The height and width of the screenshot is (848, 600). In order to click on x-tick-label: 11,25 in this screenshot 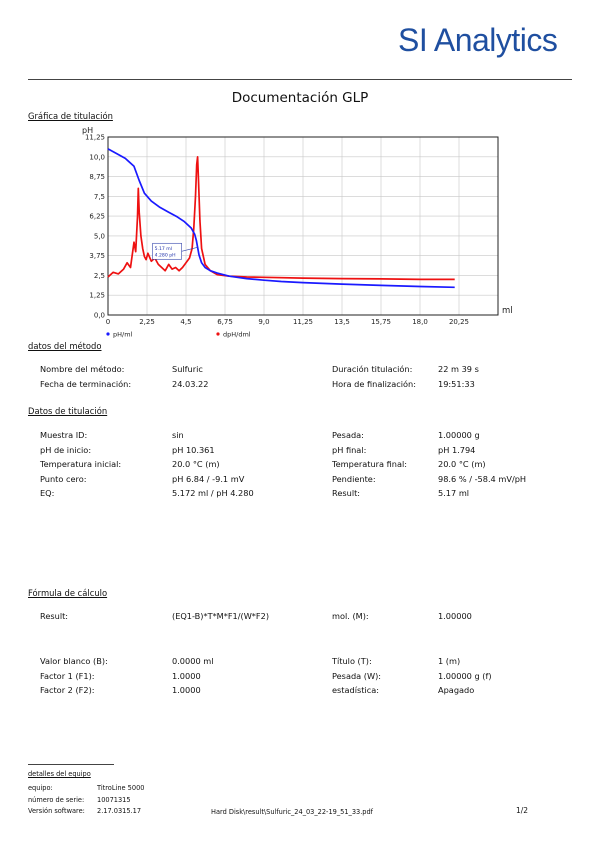, I will do `click(303, 322)`.